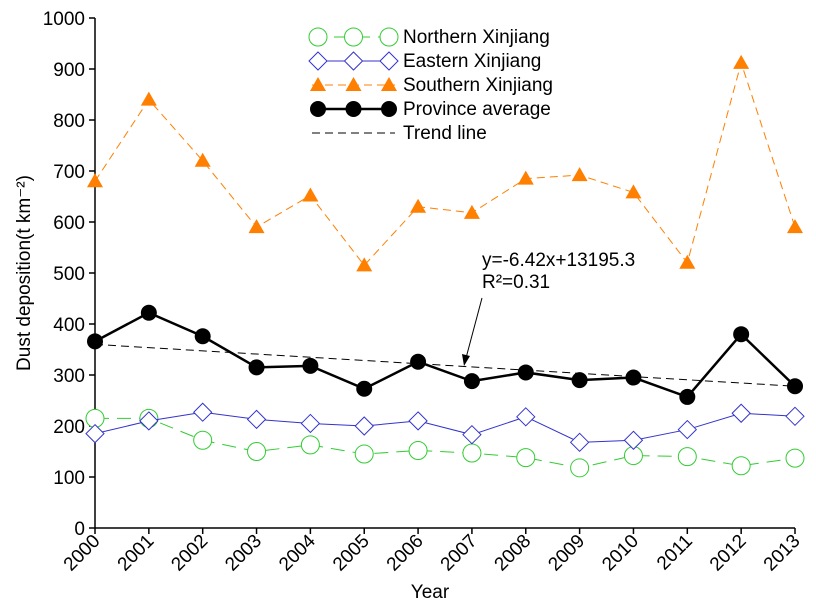 The width and height of the screenshot is (816, 612). What do you see at coordinates (136, 553) in the screenshot?
I see `x-tick-label: 2001` at bounding box center [136, 553].